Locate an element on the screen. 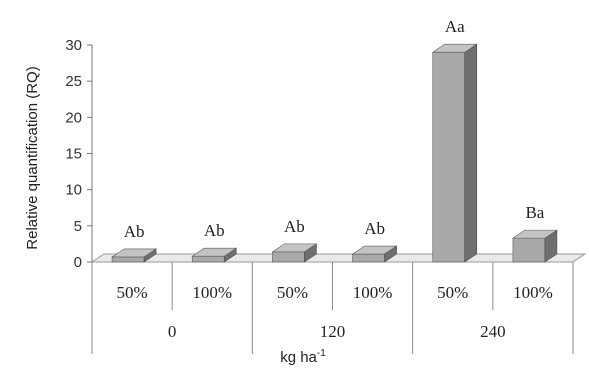 The height and width of the screenshot is (369, 589). bar-side is located at coordinates (471, 153).